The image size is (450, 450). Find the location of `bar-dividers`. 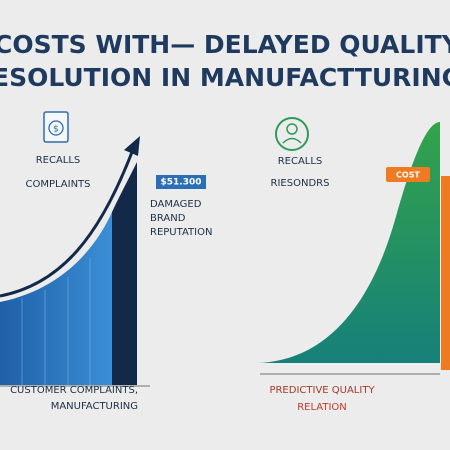

bar-dividers is located at coordinates (56, 321).